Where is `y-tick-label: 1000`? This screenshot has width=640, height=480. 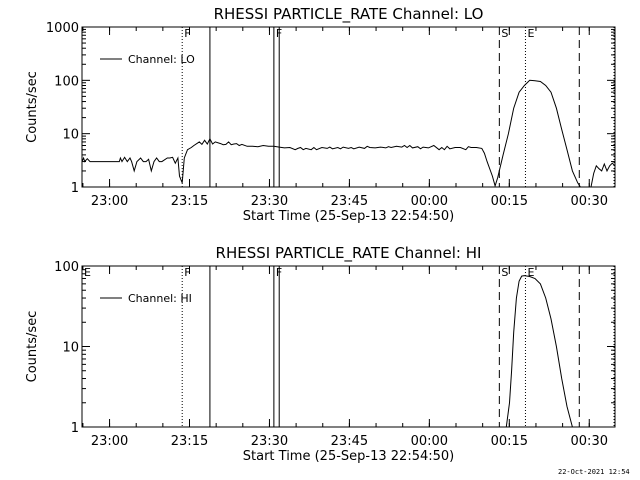
y-tick-label: 1000 is located at coordinates (62, 28).